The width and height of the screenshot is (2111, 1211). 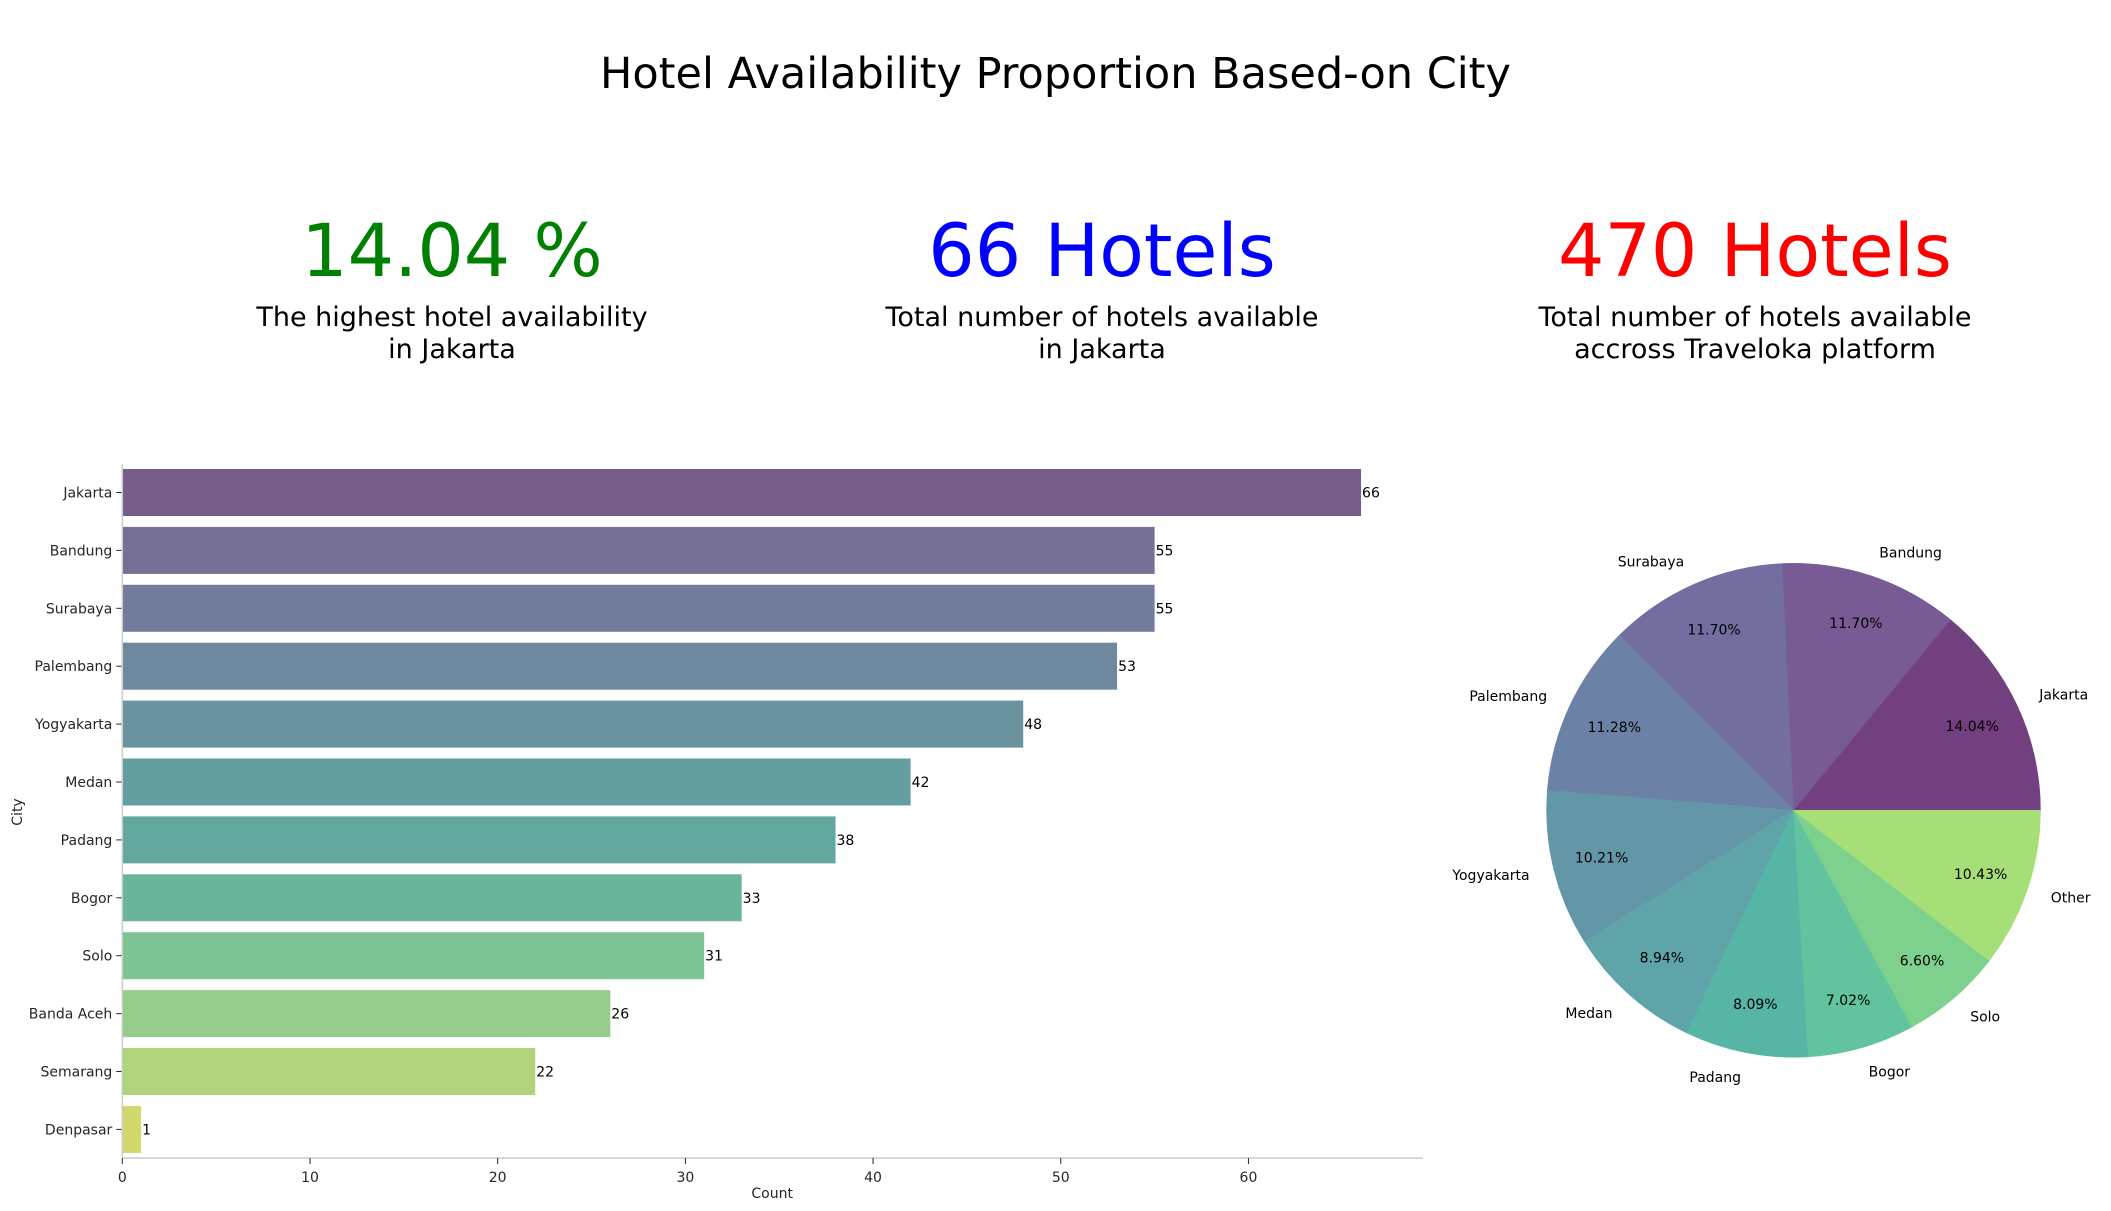 I want to click on pie-category-label: Other, so click(x=2071, y=899).